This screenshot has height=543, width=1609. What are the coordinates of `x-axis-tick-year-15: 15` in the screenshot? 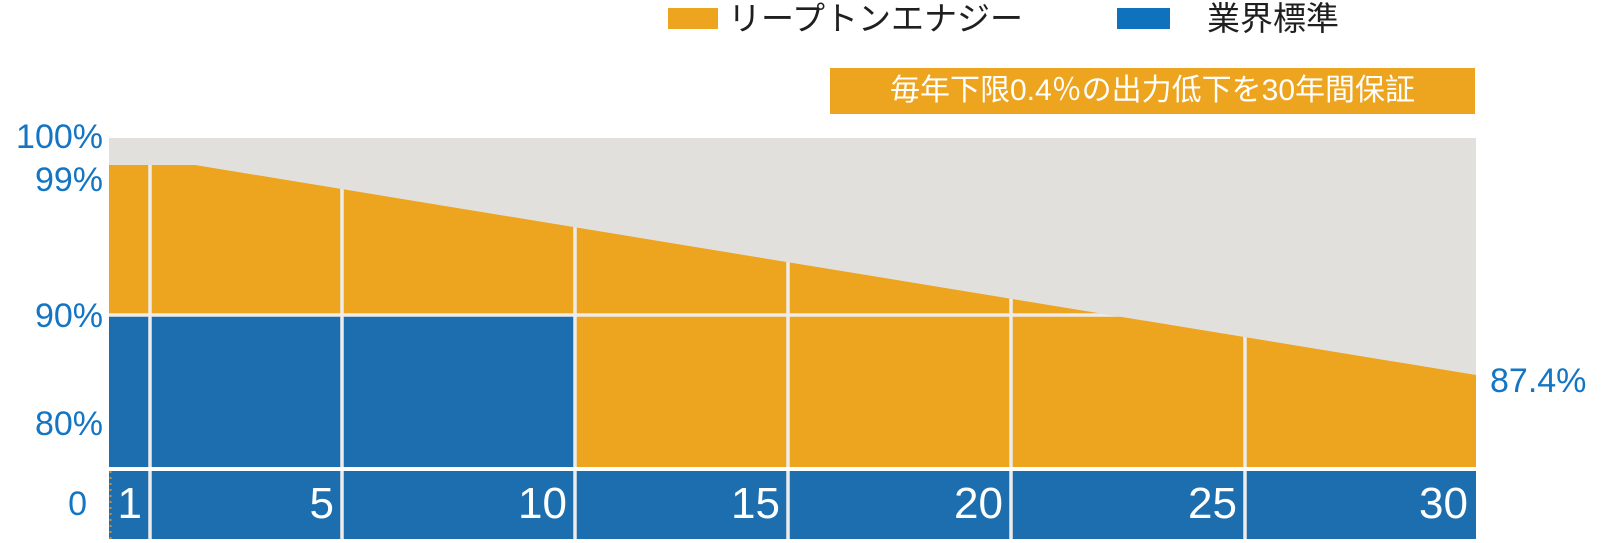 It's located at (755, 503).